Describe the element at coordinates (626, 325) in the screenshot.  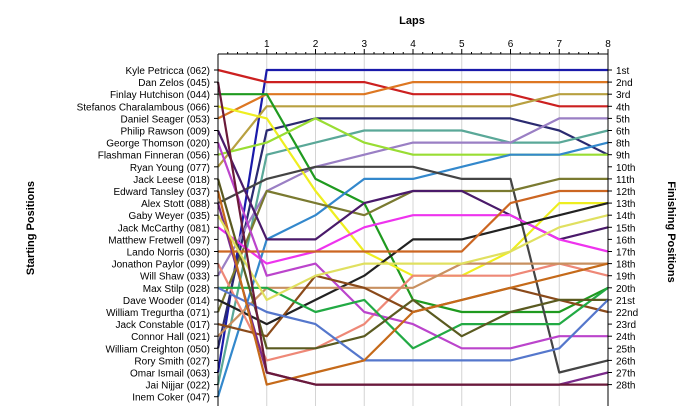
I see `finishing-position-label: 23rd` at that location.